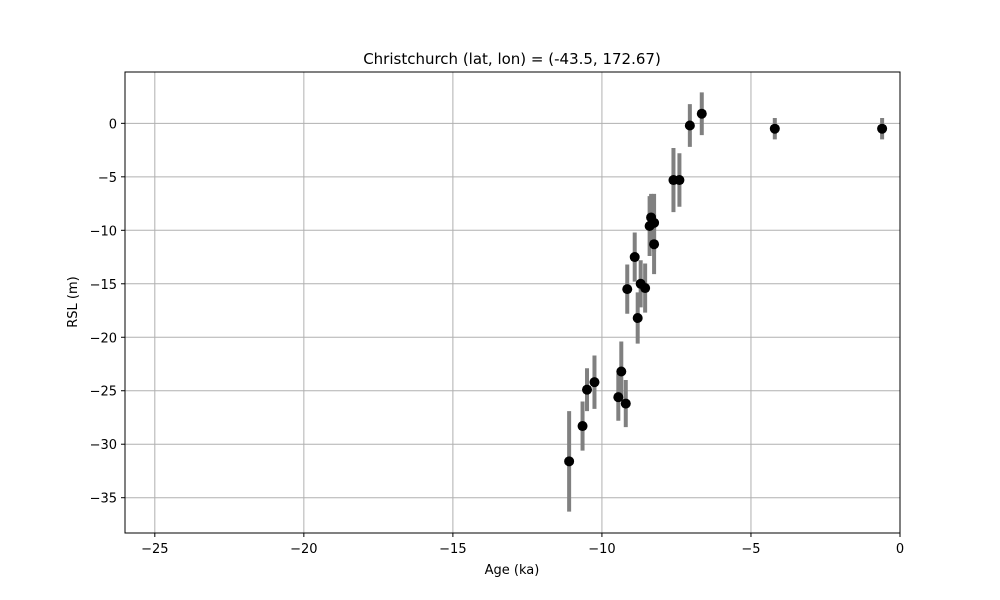  I want to click on x-tick-label: −20, so click(303, 549).